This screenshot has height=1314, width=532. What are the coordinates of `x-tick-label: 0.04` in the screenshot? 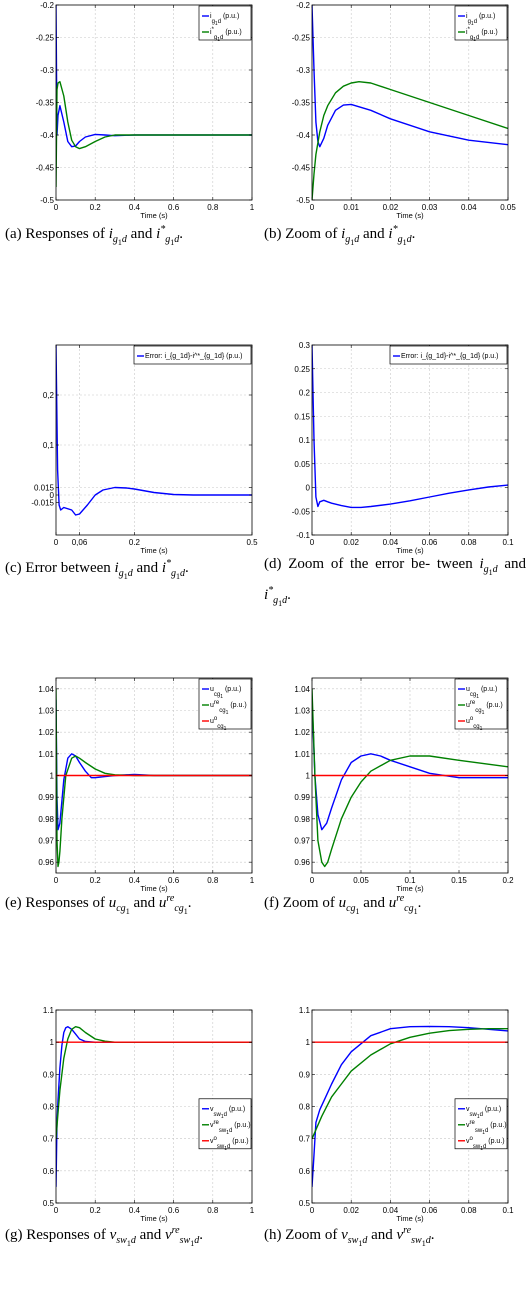 It's located at (391, 1210).